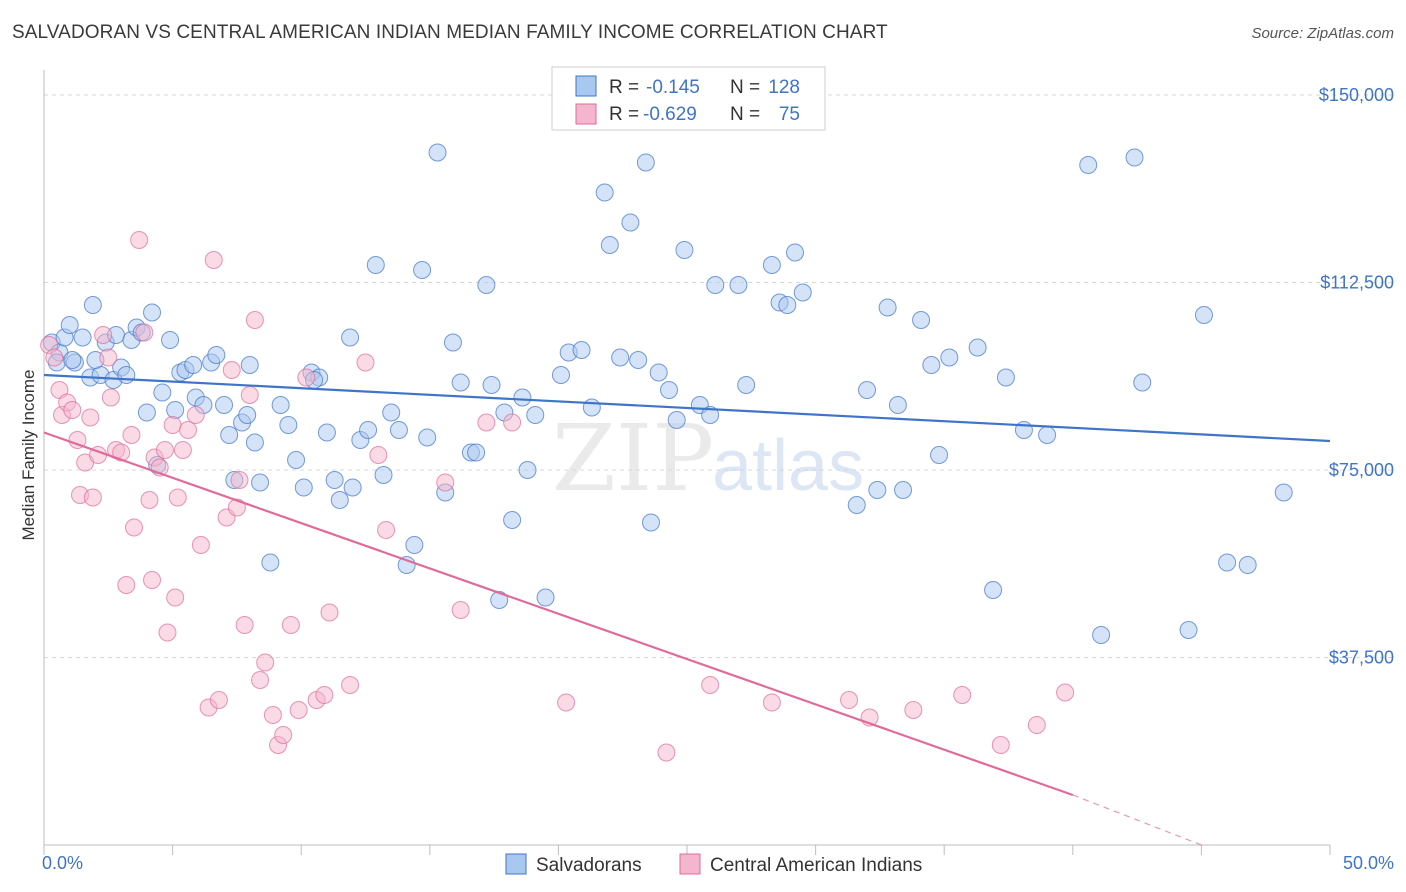 The image size is (1406, 892). Describe the element at coordinates (586, 114) in the screenshot. I see `legend-swatch-central-american-indians` at that location.